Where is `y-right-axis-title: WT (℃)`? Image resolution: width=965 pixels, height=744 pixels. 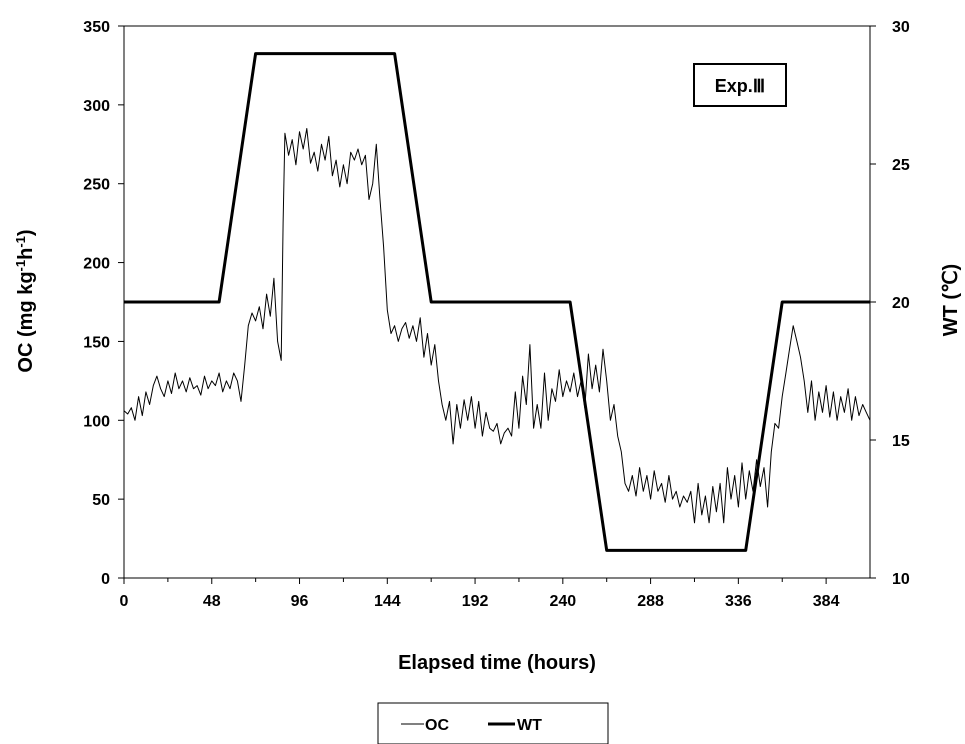
y-right-axis-title: WT (℃) is located at coordinates (951, 300).